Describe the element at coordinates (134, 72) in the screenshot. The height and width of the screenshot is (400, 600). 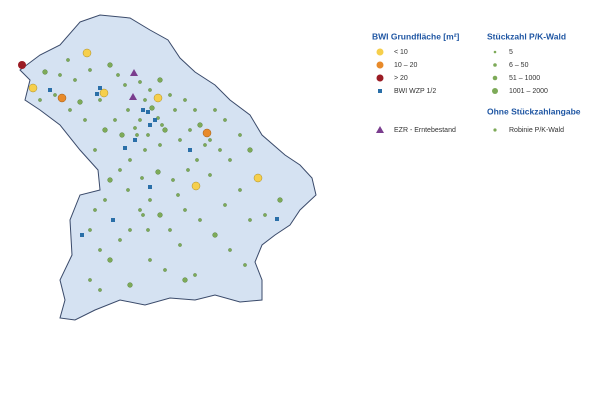
I see `ezr-point` at that location.